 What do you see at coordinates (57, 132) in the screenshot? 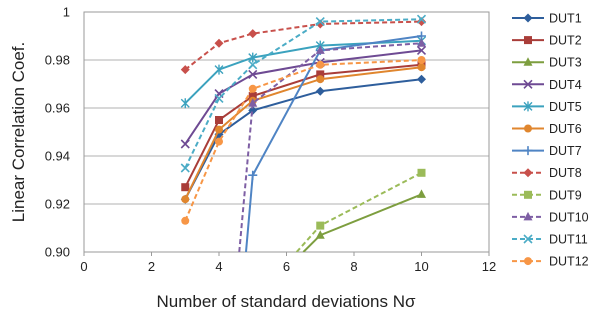
I see `y-axis-ticks: 0.90 0.92 0.94 0.96 0.98 1` at bounding box center [57, 132].